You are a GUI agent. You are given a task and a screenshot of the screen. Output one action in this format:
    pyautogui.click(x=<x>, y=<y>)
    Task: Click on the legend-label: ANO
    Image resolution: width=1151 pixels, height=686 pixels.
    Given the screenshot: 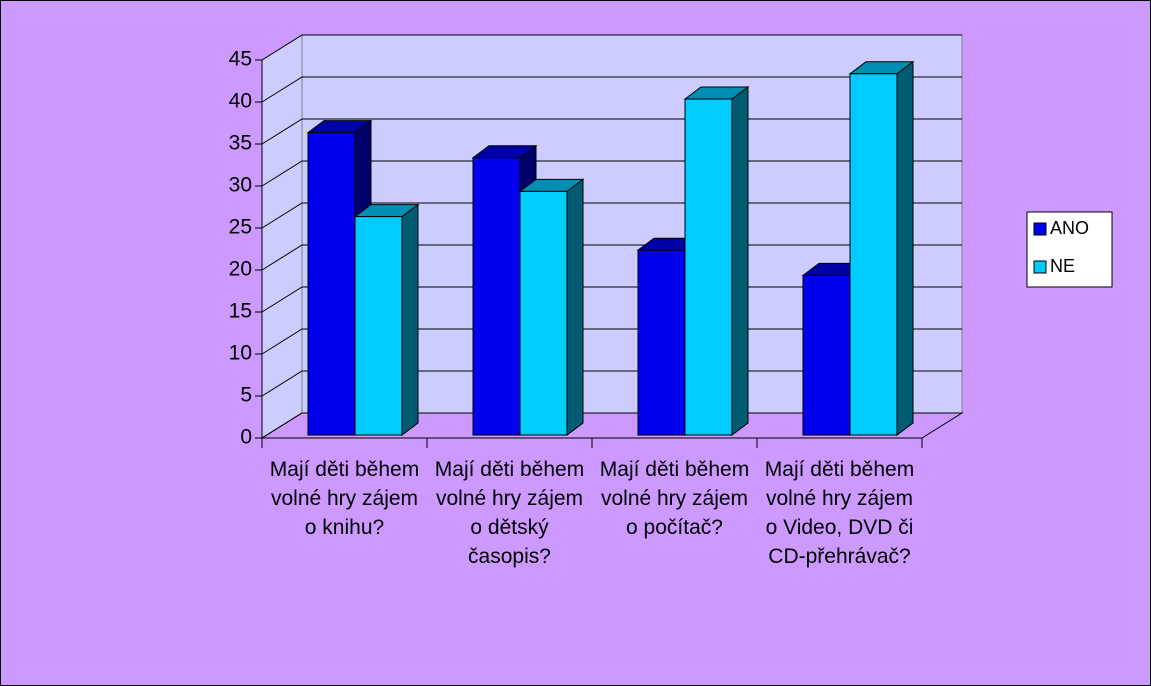 What is the action you would take?
    pyautogui.click(x=1069, y=228)
    